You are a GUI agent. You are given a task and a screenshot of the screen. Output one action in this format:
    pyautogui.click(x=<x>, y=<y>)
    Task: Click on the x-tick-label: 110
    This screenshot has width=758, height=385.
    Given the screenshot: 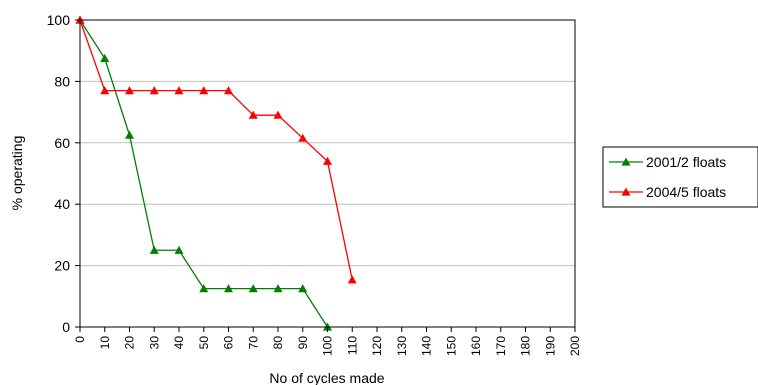 What is the action you would take?
    pyautogui.click(x=352, y=345)
    